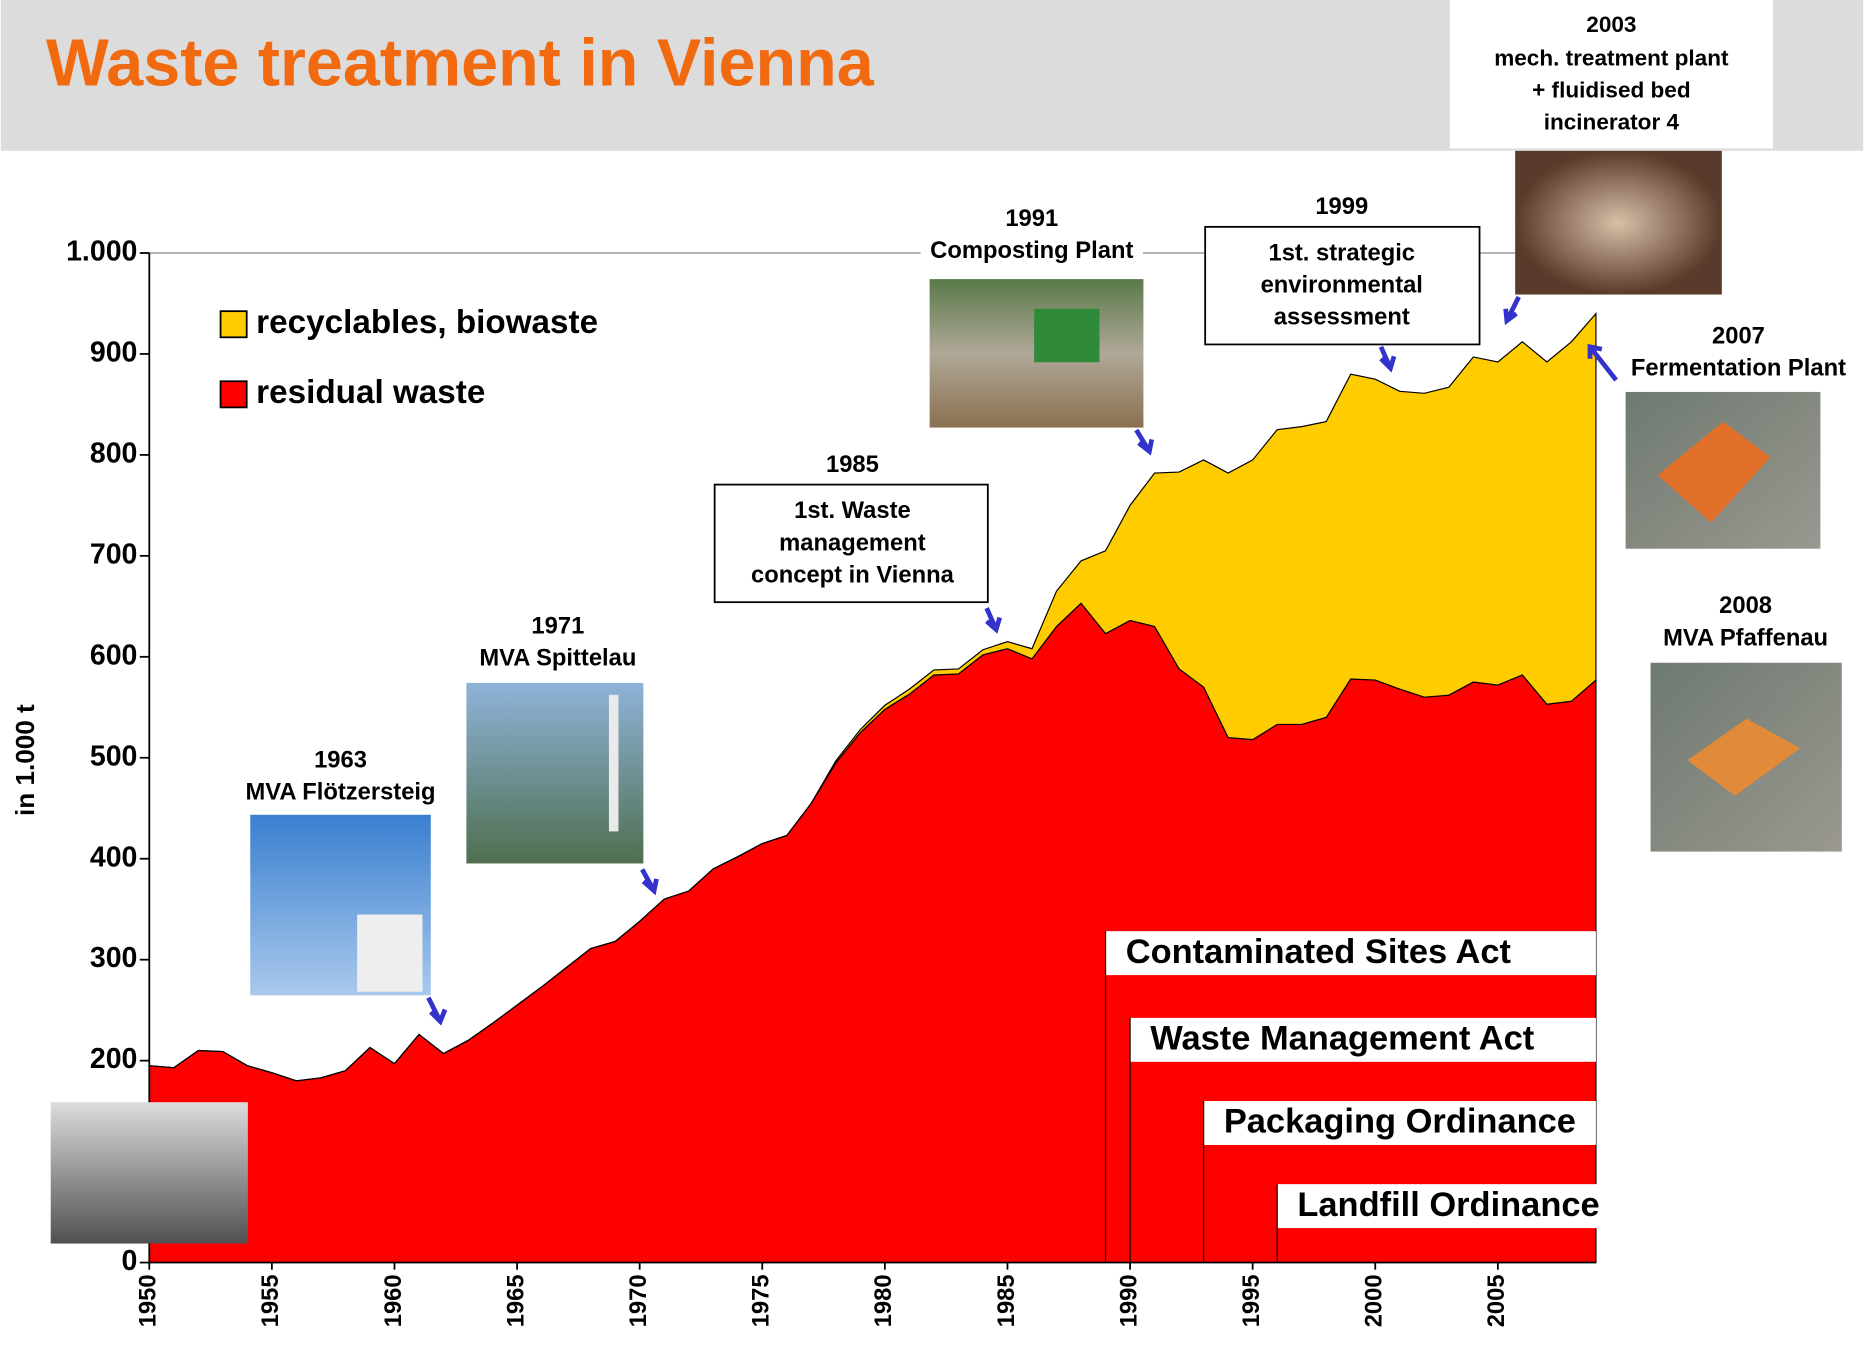 The image size is (1864, 1354). What do you see at coordinates (1612, 121) in the screenshot?
I see `annotation-text: incinerator 4` at bounding box center [1612, 121].